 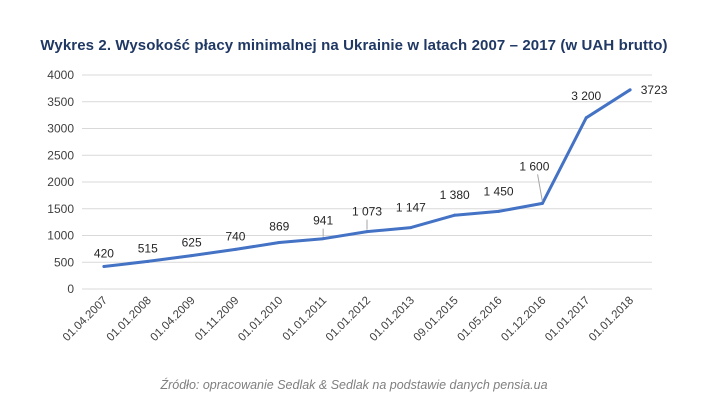 I want to click on data-label: 1 450, so click(x=499, y=191).